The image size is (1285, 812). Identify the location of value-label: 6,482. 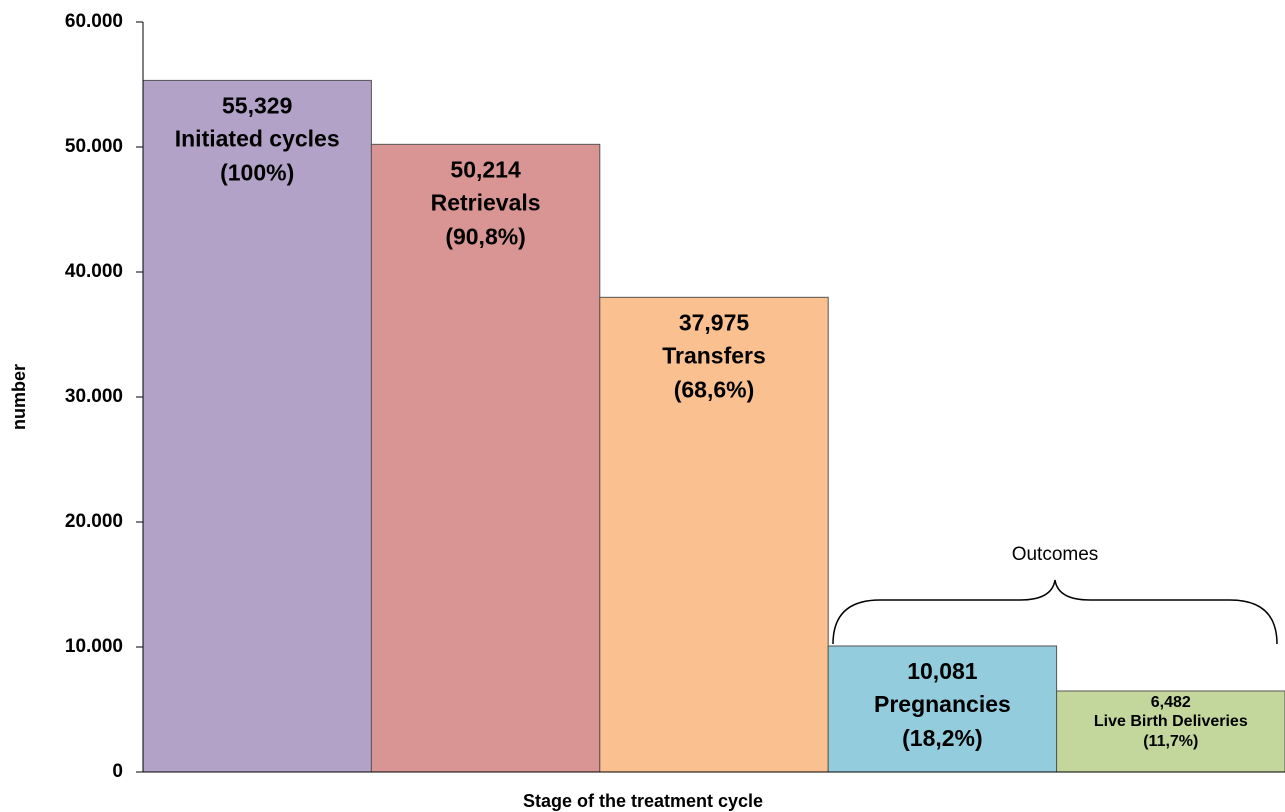
(1171, 702).